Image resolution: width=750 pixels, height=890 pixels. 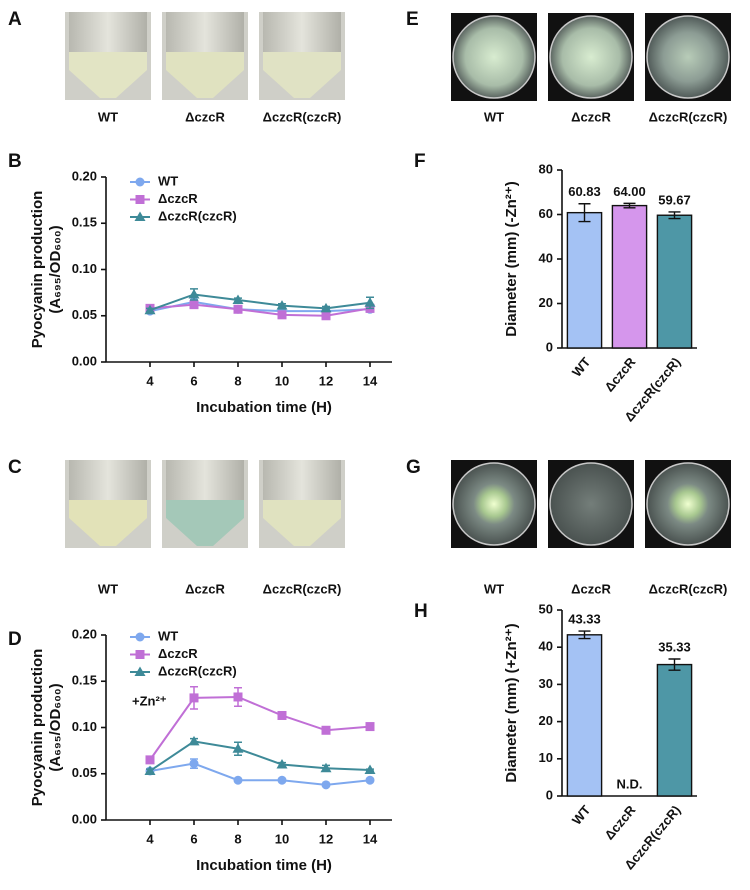 I want to click on y-tick-label: 10, so click(x=546, y=757).